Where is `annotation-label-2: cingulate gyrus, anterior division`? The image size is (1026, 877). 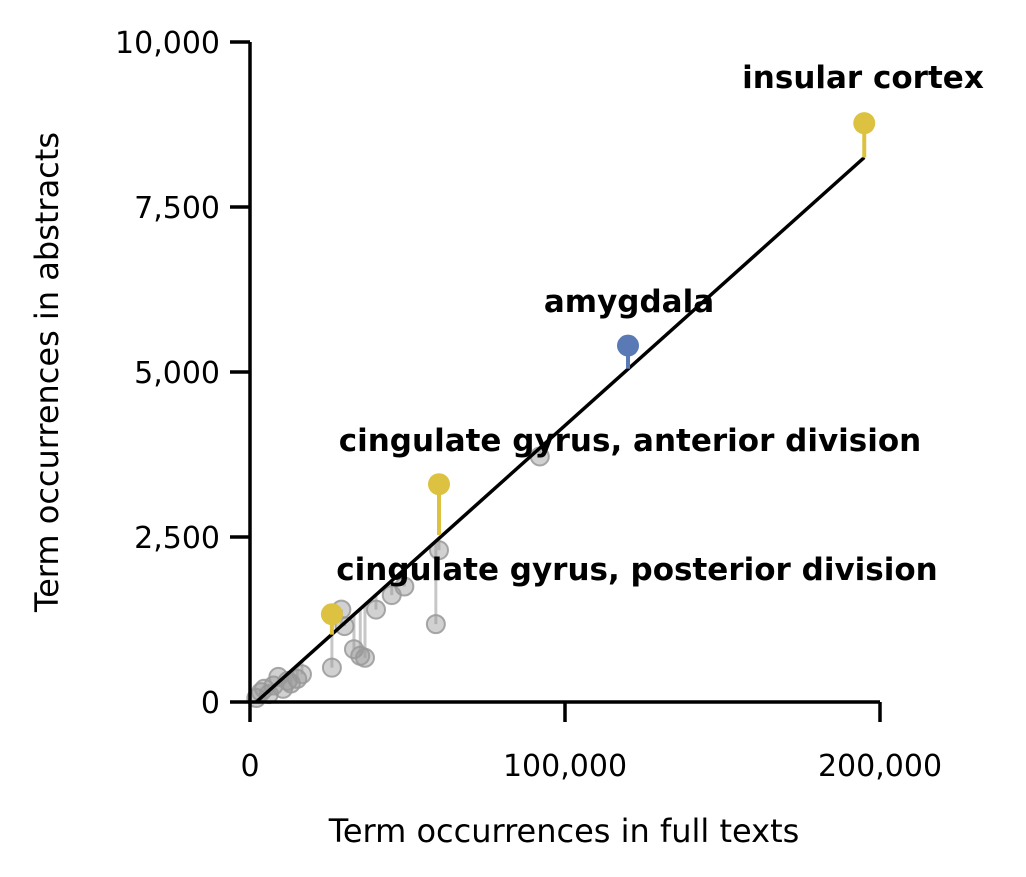
annotation-label-2: cingulate gyrus, anterior division is located at coordinates (630, 441).